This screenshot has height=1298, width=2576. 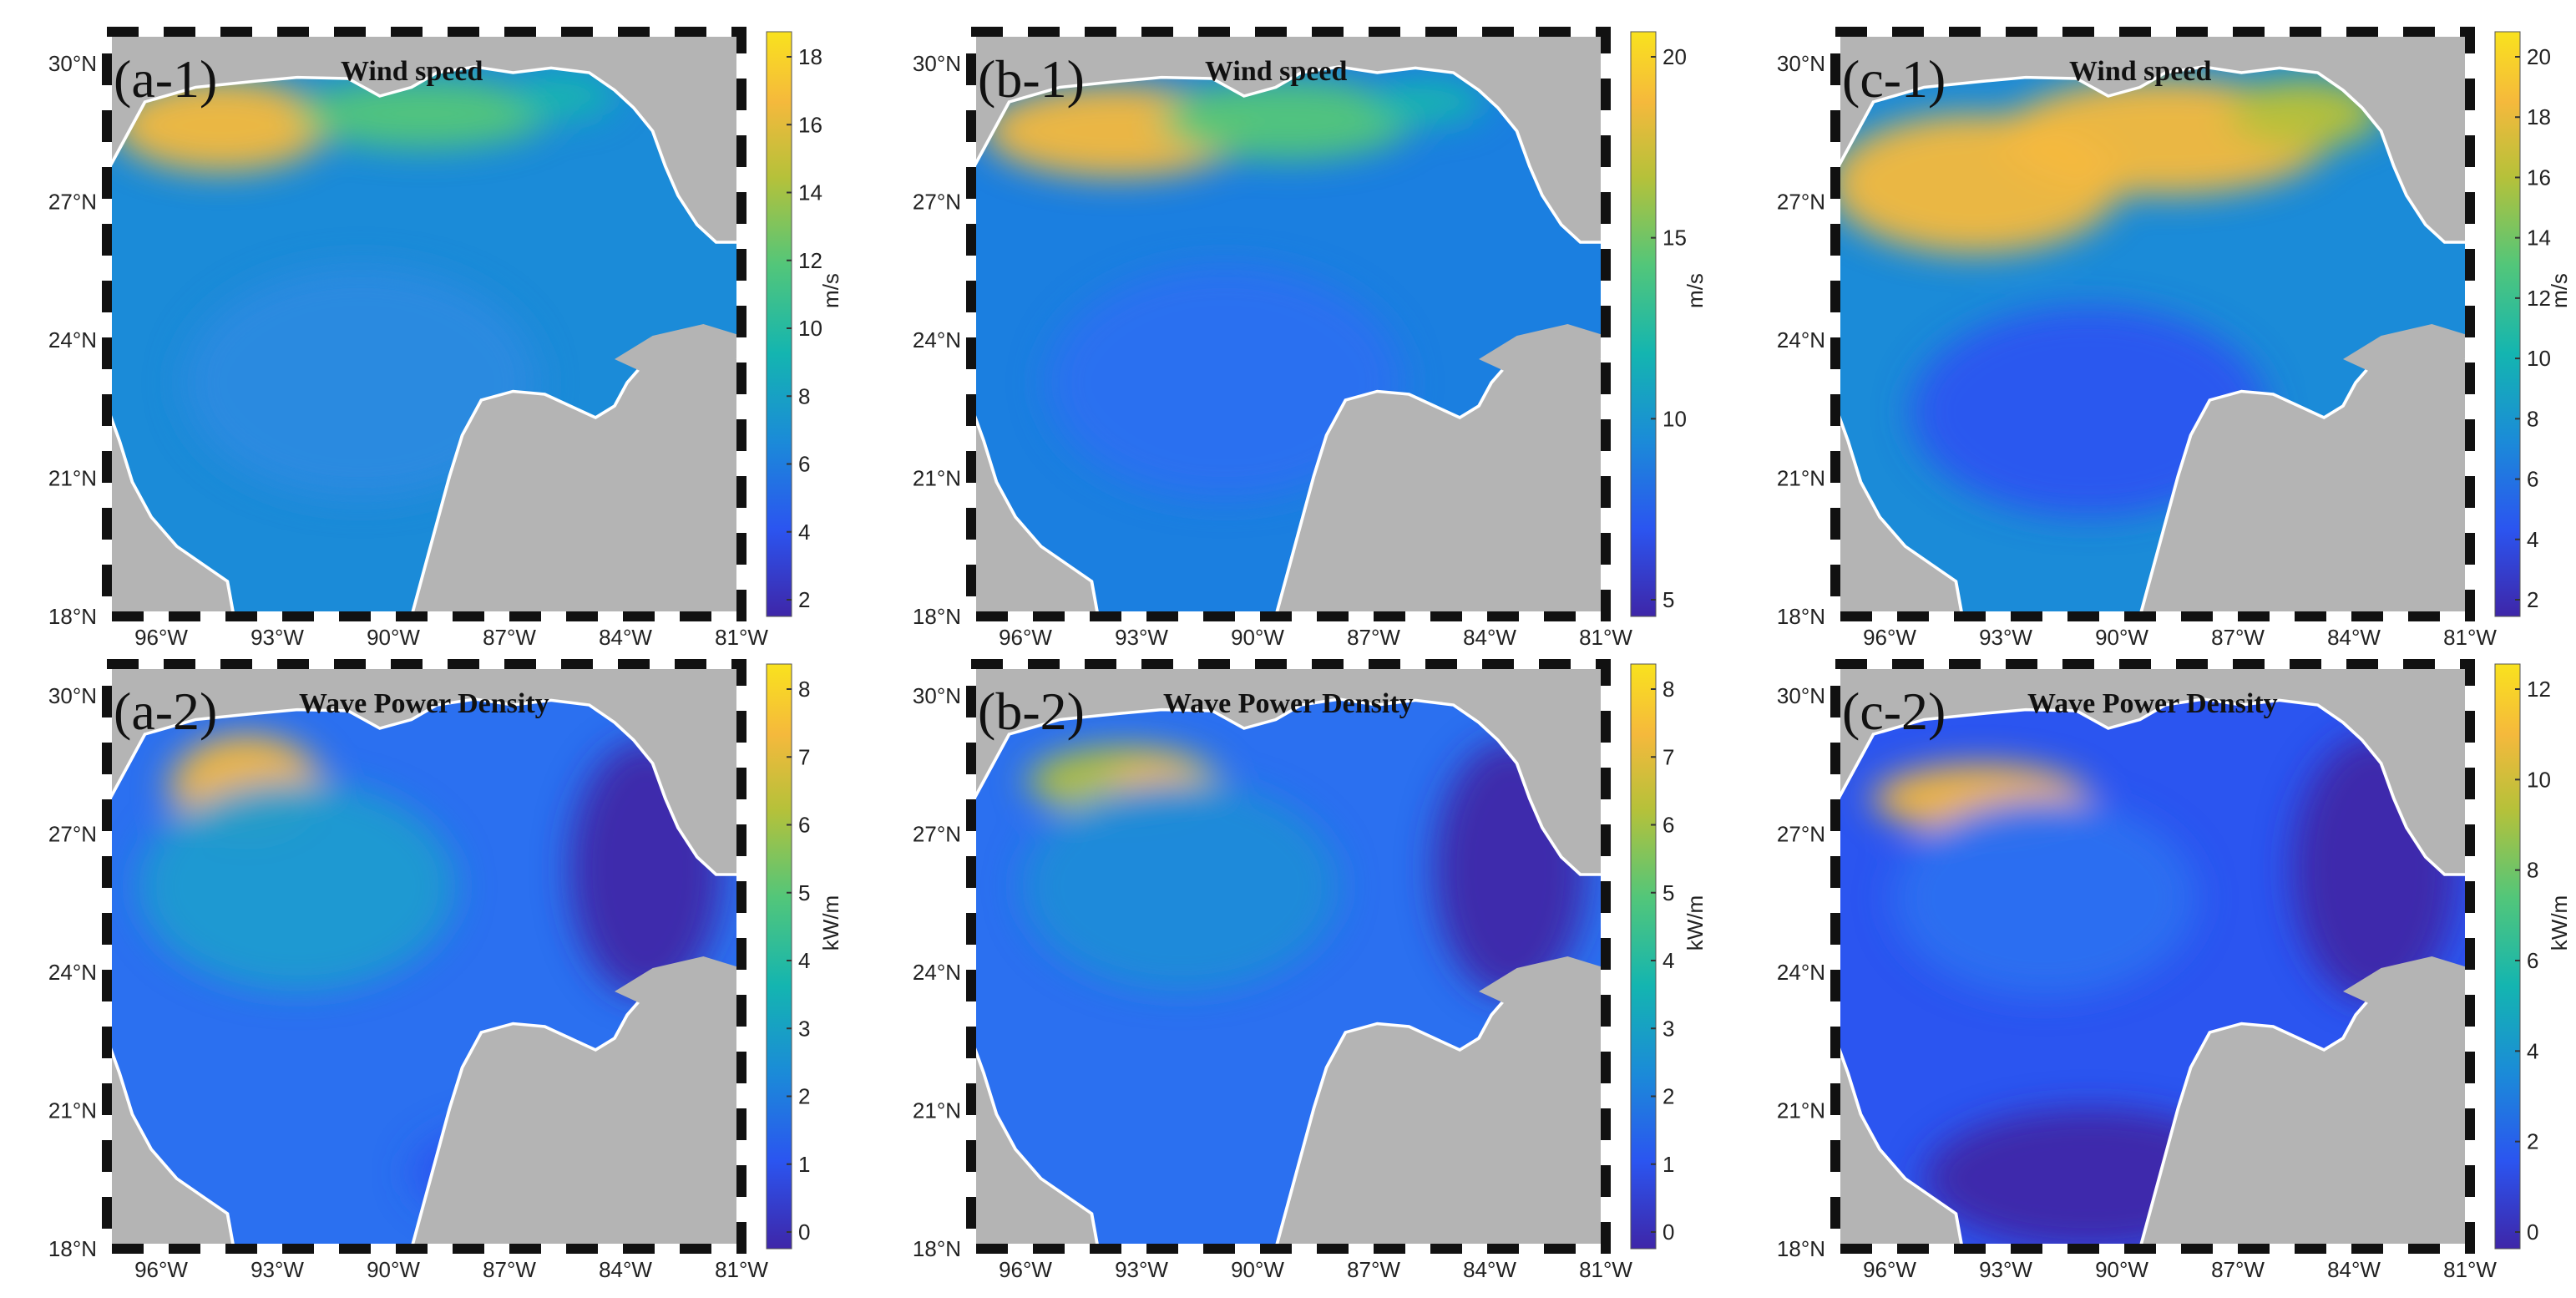 I want to click on colorbar-tick-label: 1, so click(x=804, y=1164).